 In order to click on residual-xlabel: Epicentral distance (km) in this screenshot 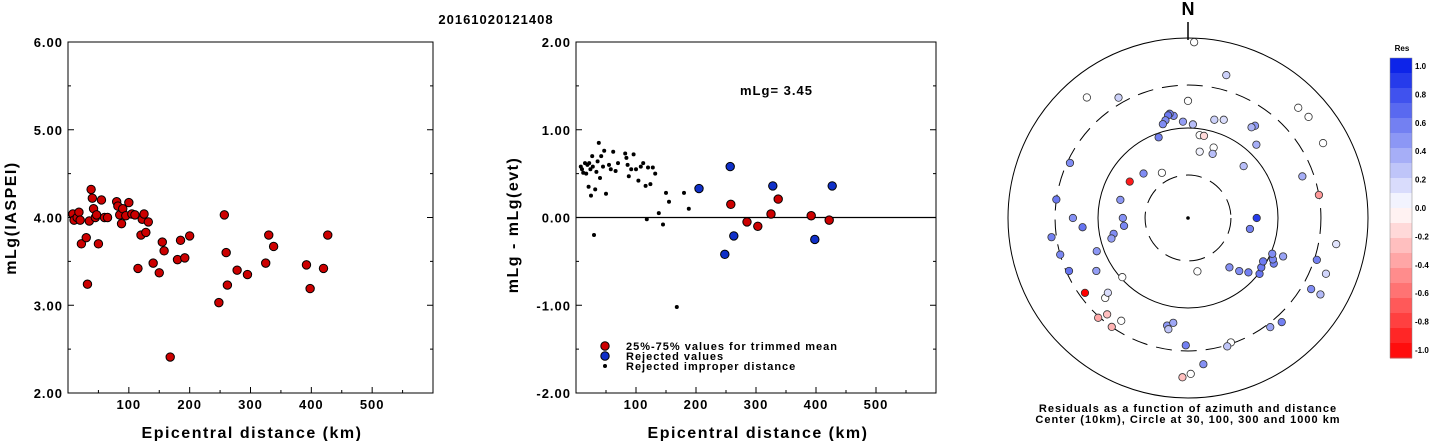, I will do `click(758, 433)`.